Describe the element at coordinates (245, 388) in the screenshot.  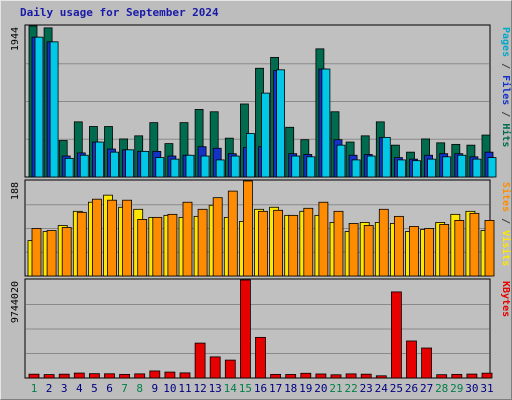
I see `x-label-day-15: 15` at that location.